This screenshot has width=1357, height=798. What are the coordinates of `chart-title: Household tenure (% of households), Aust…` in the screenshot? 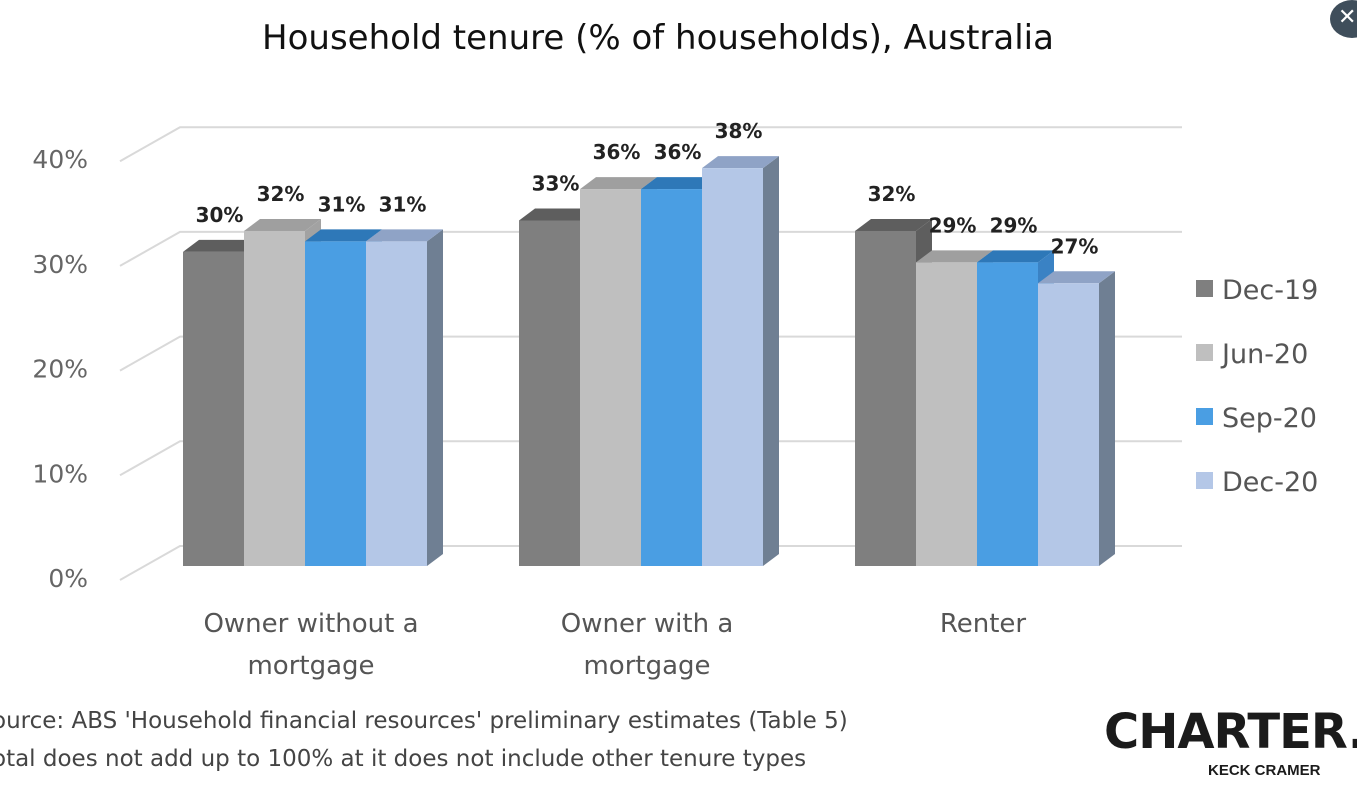 It's located at (658, 38).